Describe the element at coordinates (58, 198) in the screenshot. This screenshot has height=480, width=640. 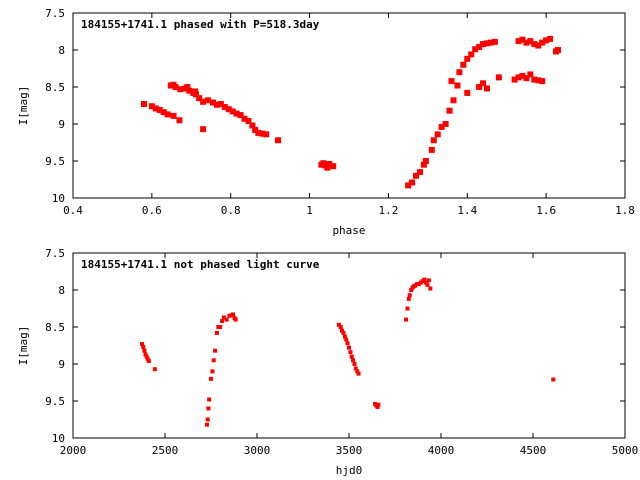
I see `phased-y-tick-label: 10` at that location.